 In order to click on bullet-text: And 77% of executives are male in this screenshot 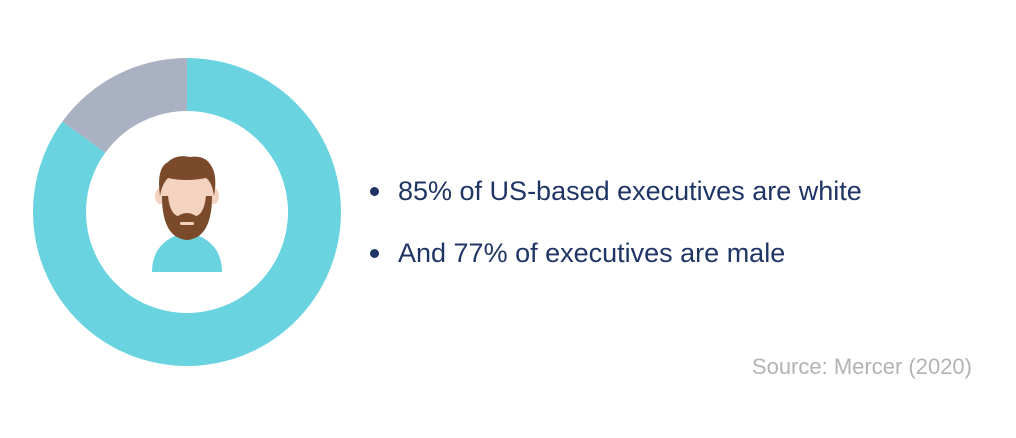, I will do `click(592, 253)`.